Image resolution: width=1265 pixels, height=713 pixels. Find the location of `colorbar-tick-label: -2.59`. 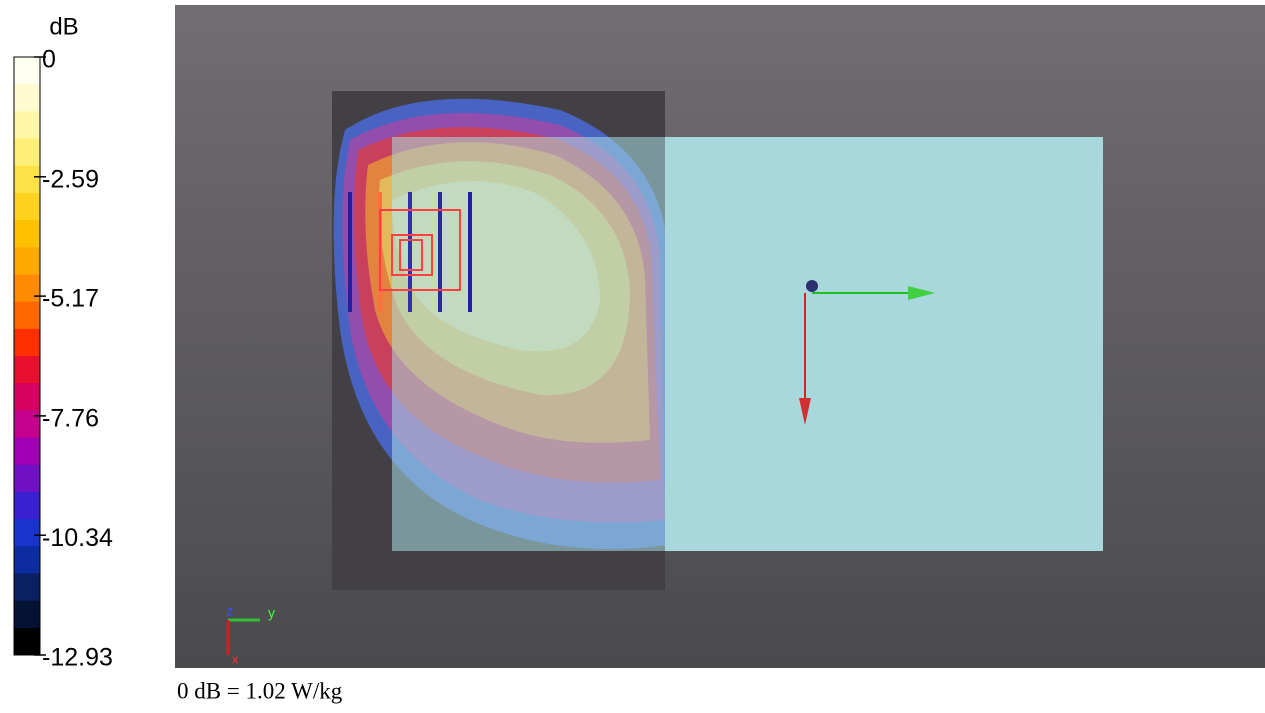

colorbar-tick-label: -2.59 is located at coordinates (70, 179).